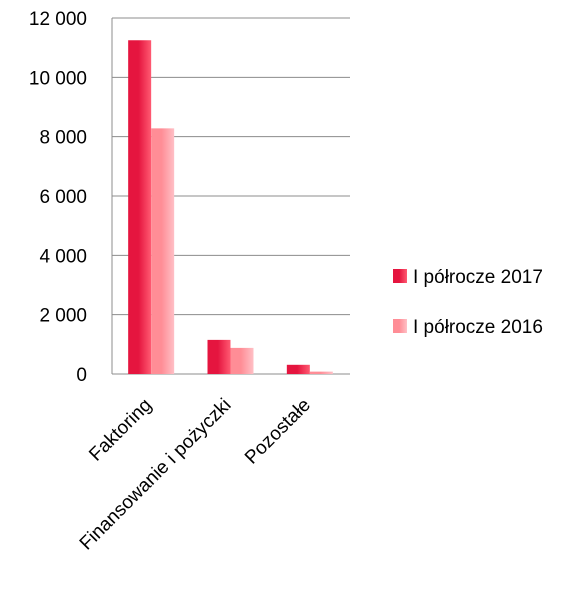 This screenshot has width=588, height=595. I want to click on legend-label: I półrocze 2017, so click(478, 277).